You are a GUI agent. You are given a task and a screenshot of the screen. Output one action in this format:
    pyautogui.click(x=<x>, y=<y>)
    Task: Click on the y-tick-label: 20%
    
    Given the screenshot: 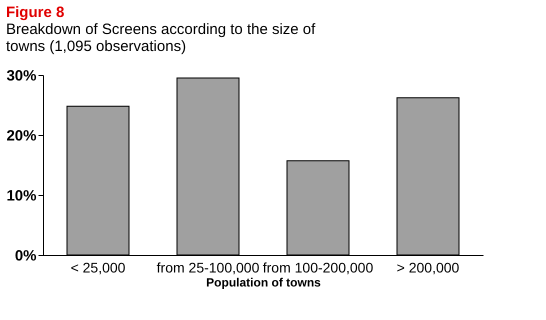 What is the action you would take?
    pyautogui.click(x=21, y=136)
    